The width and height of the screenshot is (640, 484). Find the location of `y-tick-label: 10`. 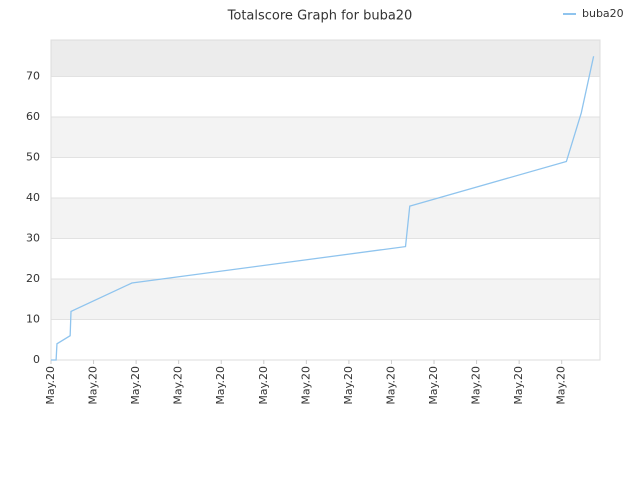

y-tick-label: 10 is located at coordinates (33, 318).